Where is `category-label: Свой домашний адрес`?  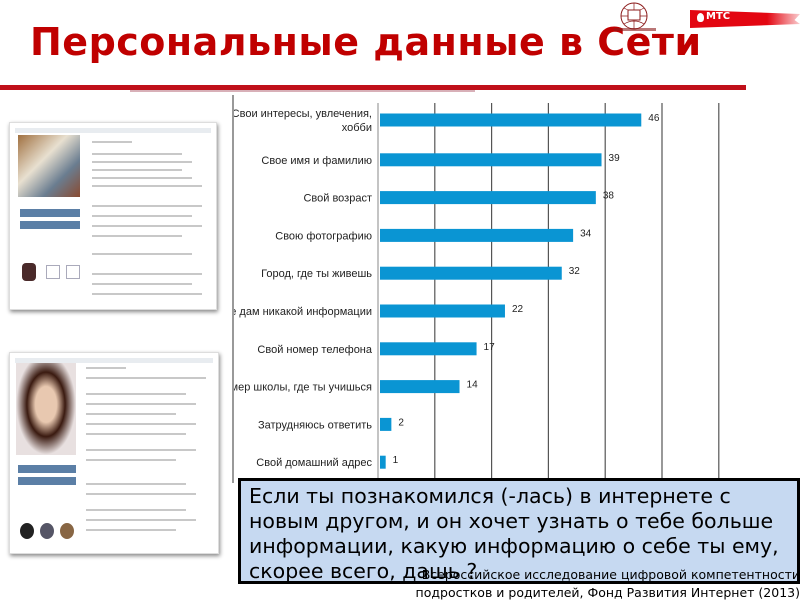 category-label: Свой домашний адрес is located at coordinates (314, 463).